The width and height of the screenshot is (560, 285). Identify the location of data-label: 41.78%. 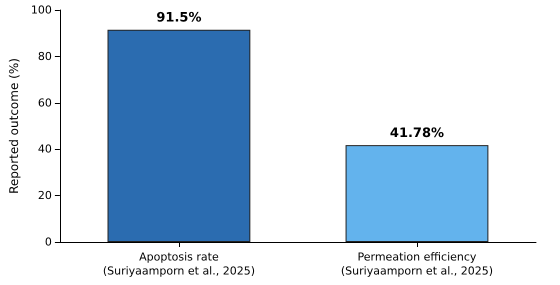
(417, 134).